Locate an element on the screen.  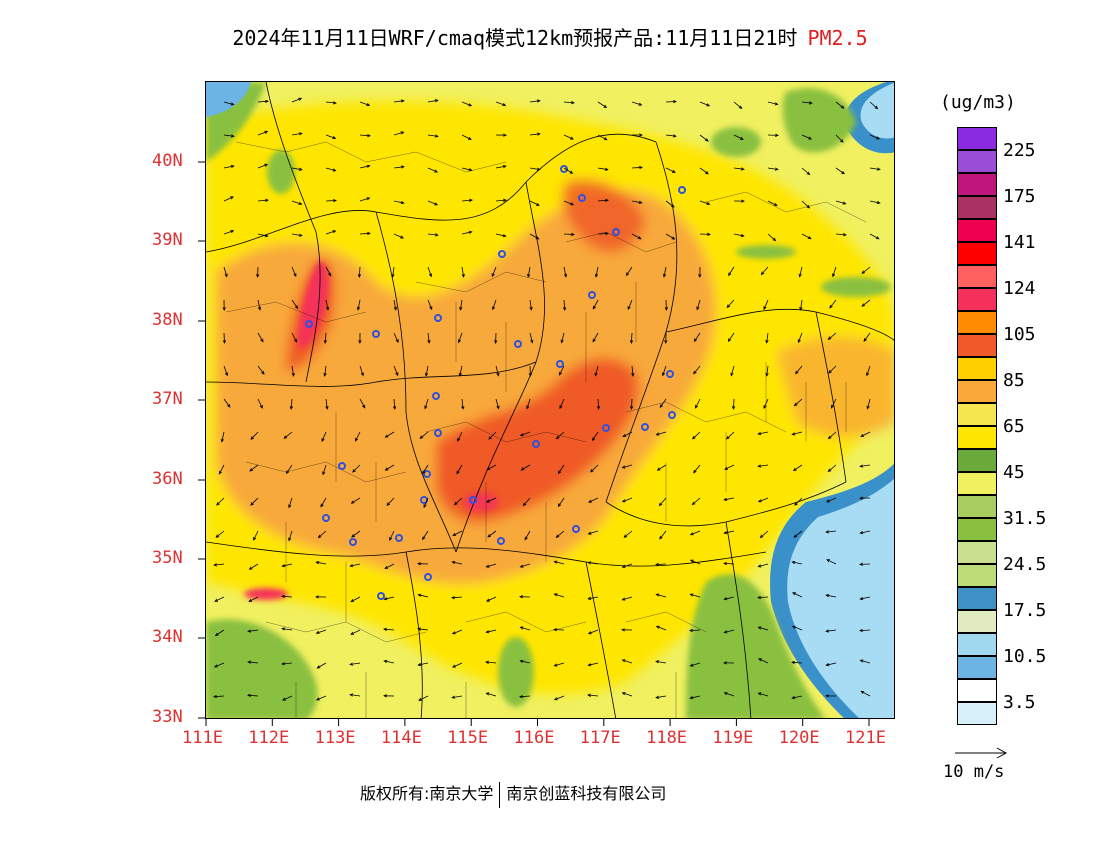
legend-label: 124 is located at coordinates (1019, 288).